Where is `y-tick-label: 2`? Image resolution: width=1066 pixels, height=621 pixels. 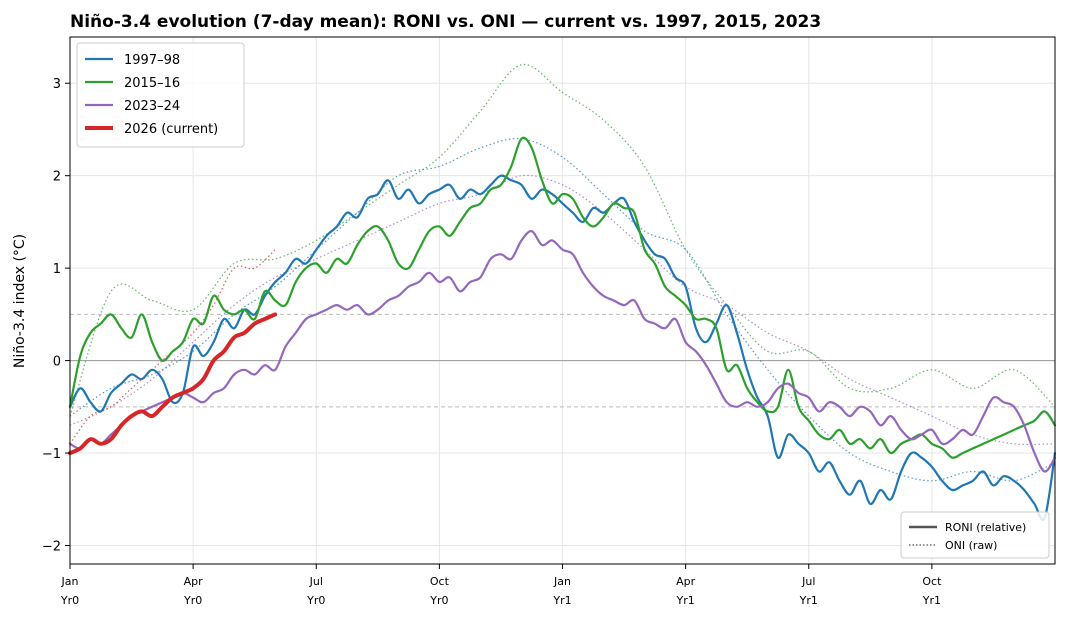 y-tick-label: 2 is located at coordinates (57, 177).